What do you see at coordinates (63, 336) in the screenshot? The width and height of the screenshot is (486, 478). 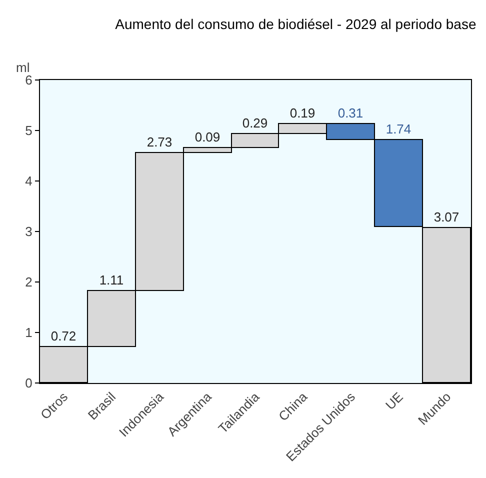 I see `data-label: 0.72` at bounding box center [63, 336].